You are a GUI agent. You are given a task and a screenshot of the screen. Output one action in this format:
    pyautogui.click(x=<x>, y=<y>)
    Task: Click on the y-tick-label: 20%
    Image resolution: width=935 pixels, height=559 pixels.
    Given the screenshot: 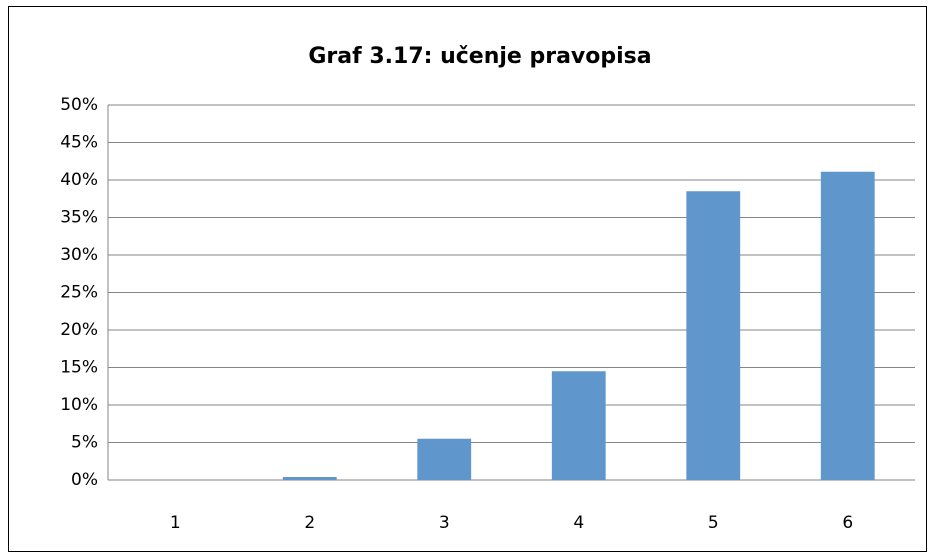 What is the action you would take?
    pyautogui.click(x=79, y=330)
    